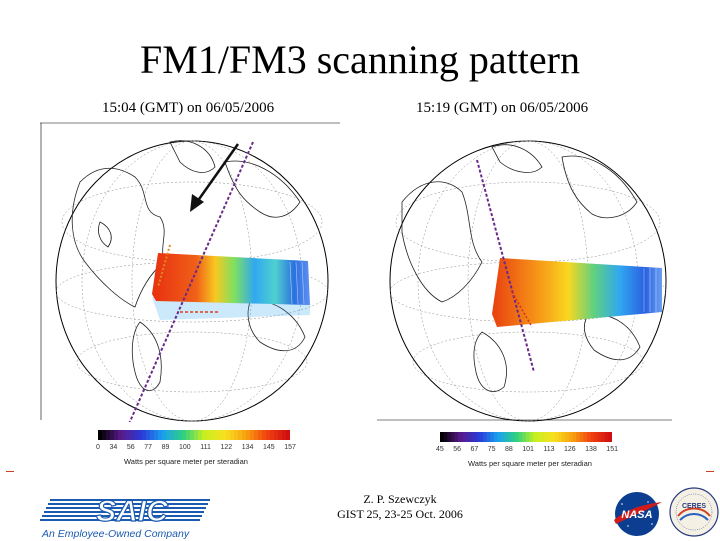  What do you see at coordinates (528, 449) in the screenshot?
I see `colorbar-tick: 101` at bounding box center [528, 449].